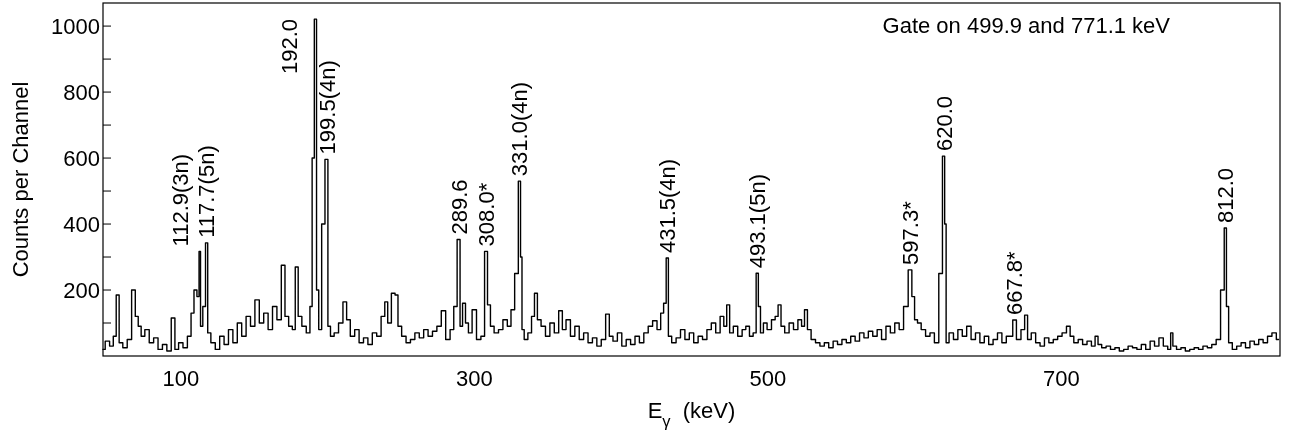  What do you see at coordinates (20, 179) in the screenshot?
I see `y-axis-title: Counts per Channel` at bounding box center [20, 179].